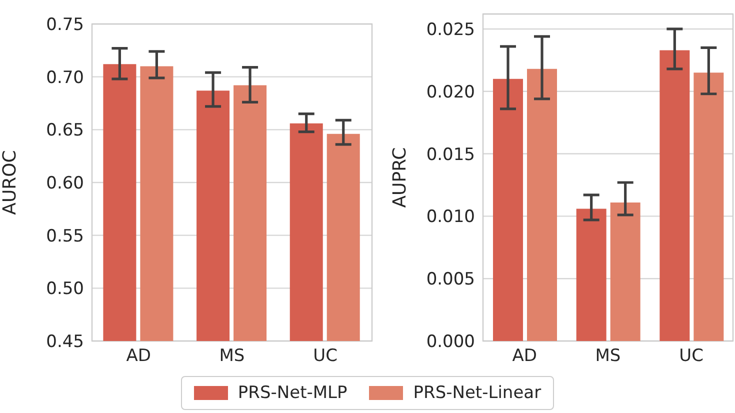 Image resolution: width=735 pixels, height=413 pixels. What do you see at coordinates (400, 177) in the screenshot?
I see `y-axis-title: AUPRC` at bounding box center [400, 177].